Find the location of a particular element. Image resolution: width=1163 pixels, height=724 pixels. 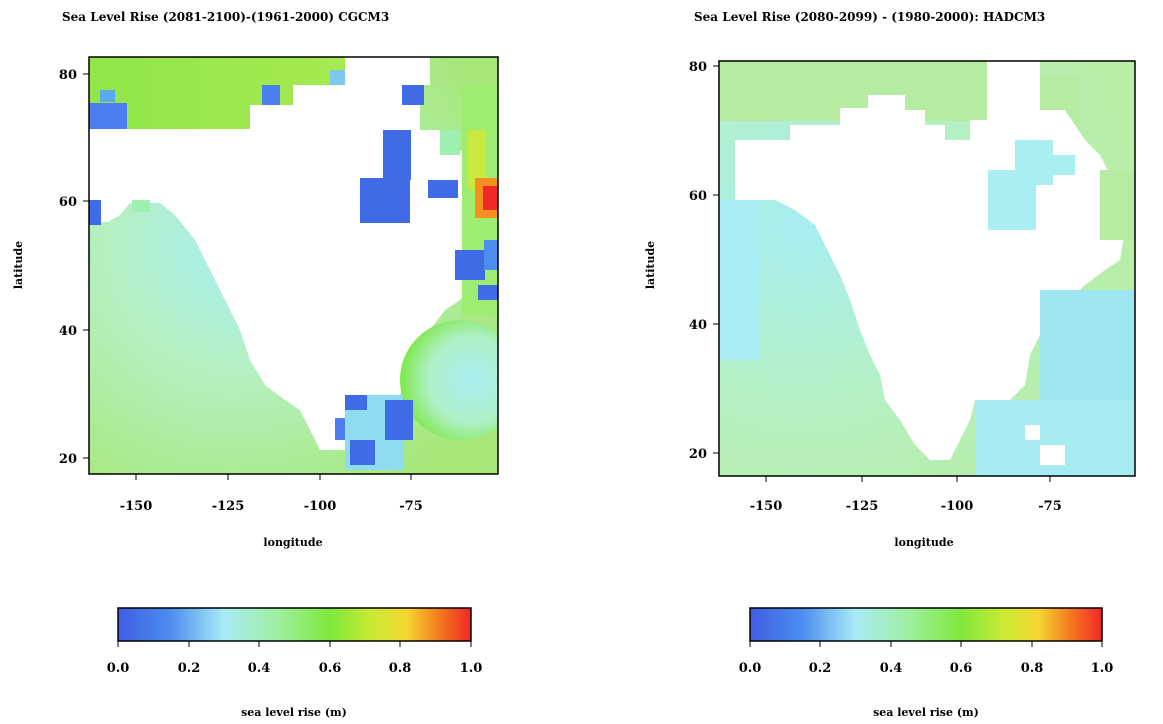

left-cbar-tick-3: 0.6 is located at coordinates (330, 668).